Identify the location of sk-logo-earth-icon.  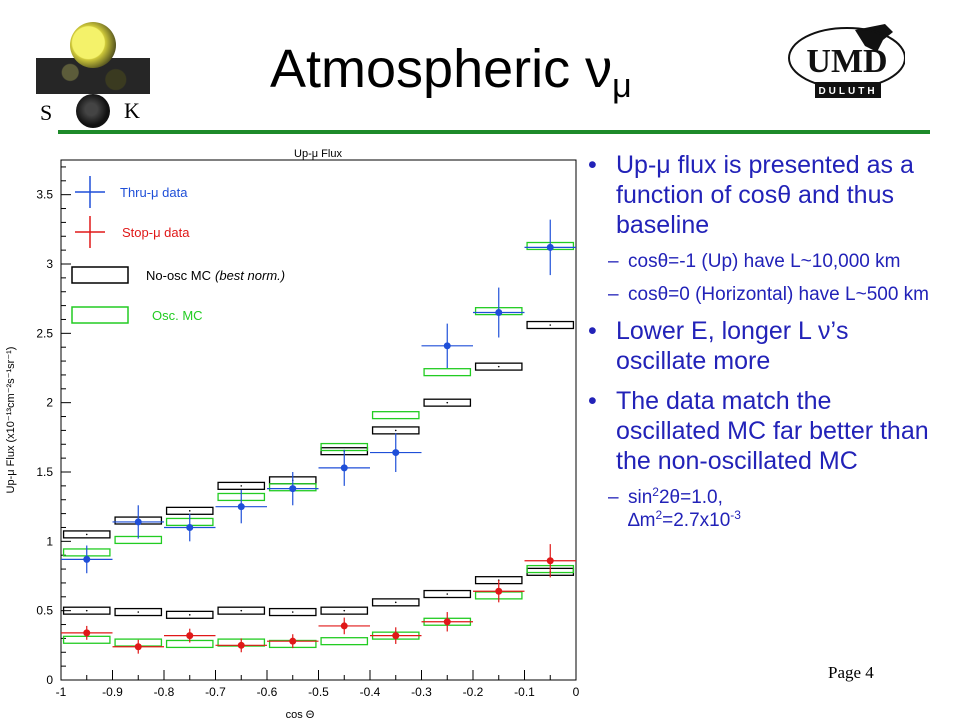
(93, 111).